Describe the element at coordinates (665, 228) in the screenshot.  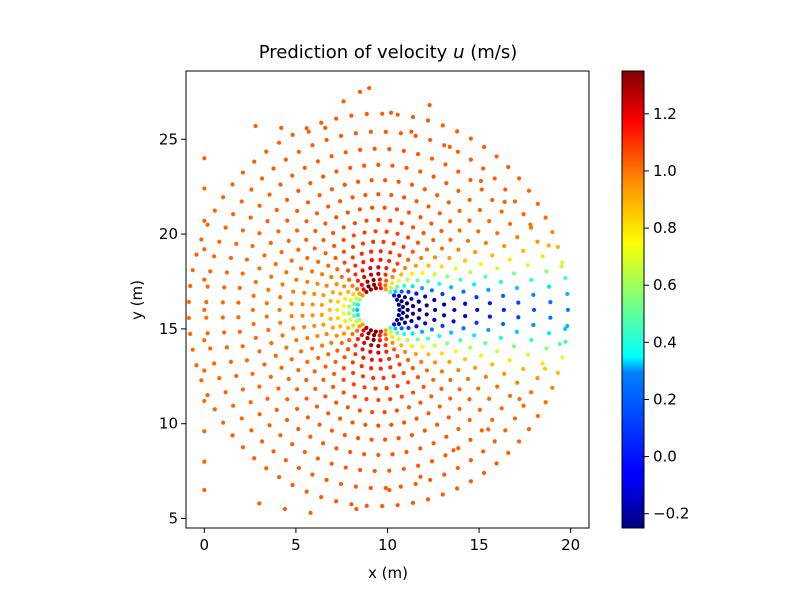
I see `colorbar-tick-label: 0.8` at that location.